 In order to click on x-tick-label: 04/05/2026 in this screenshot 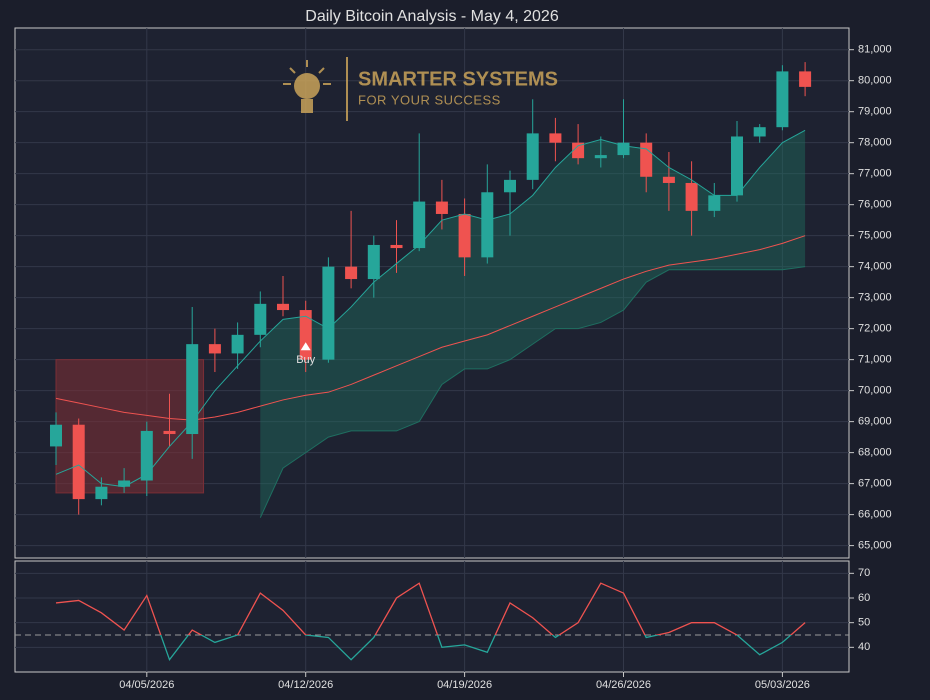, I will do `click(146, 685)`.